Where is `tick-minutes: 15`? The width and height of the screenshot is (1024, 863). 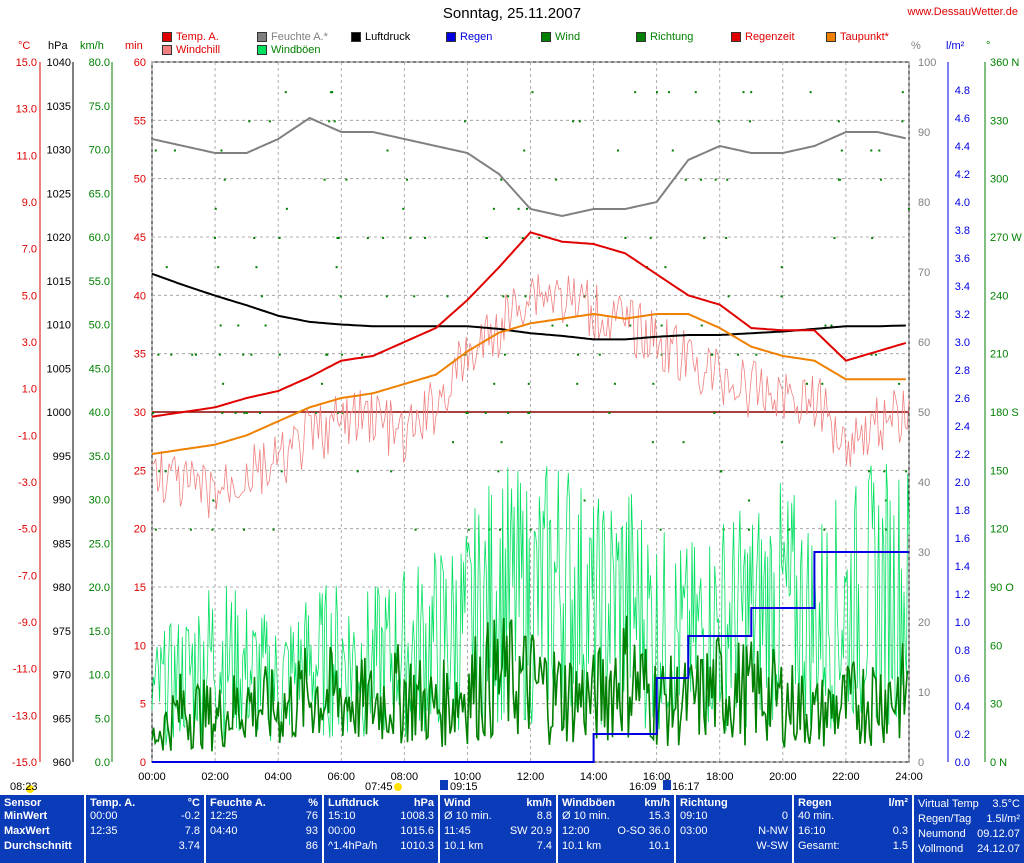
tick-minutes: 15 is located at coordinates (140, 588).